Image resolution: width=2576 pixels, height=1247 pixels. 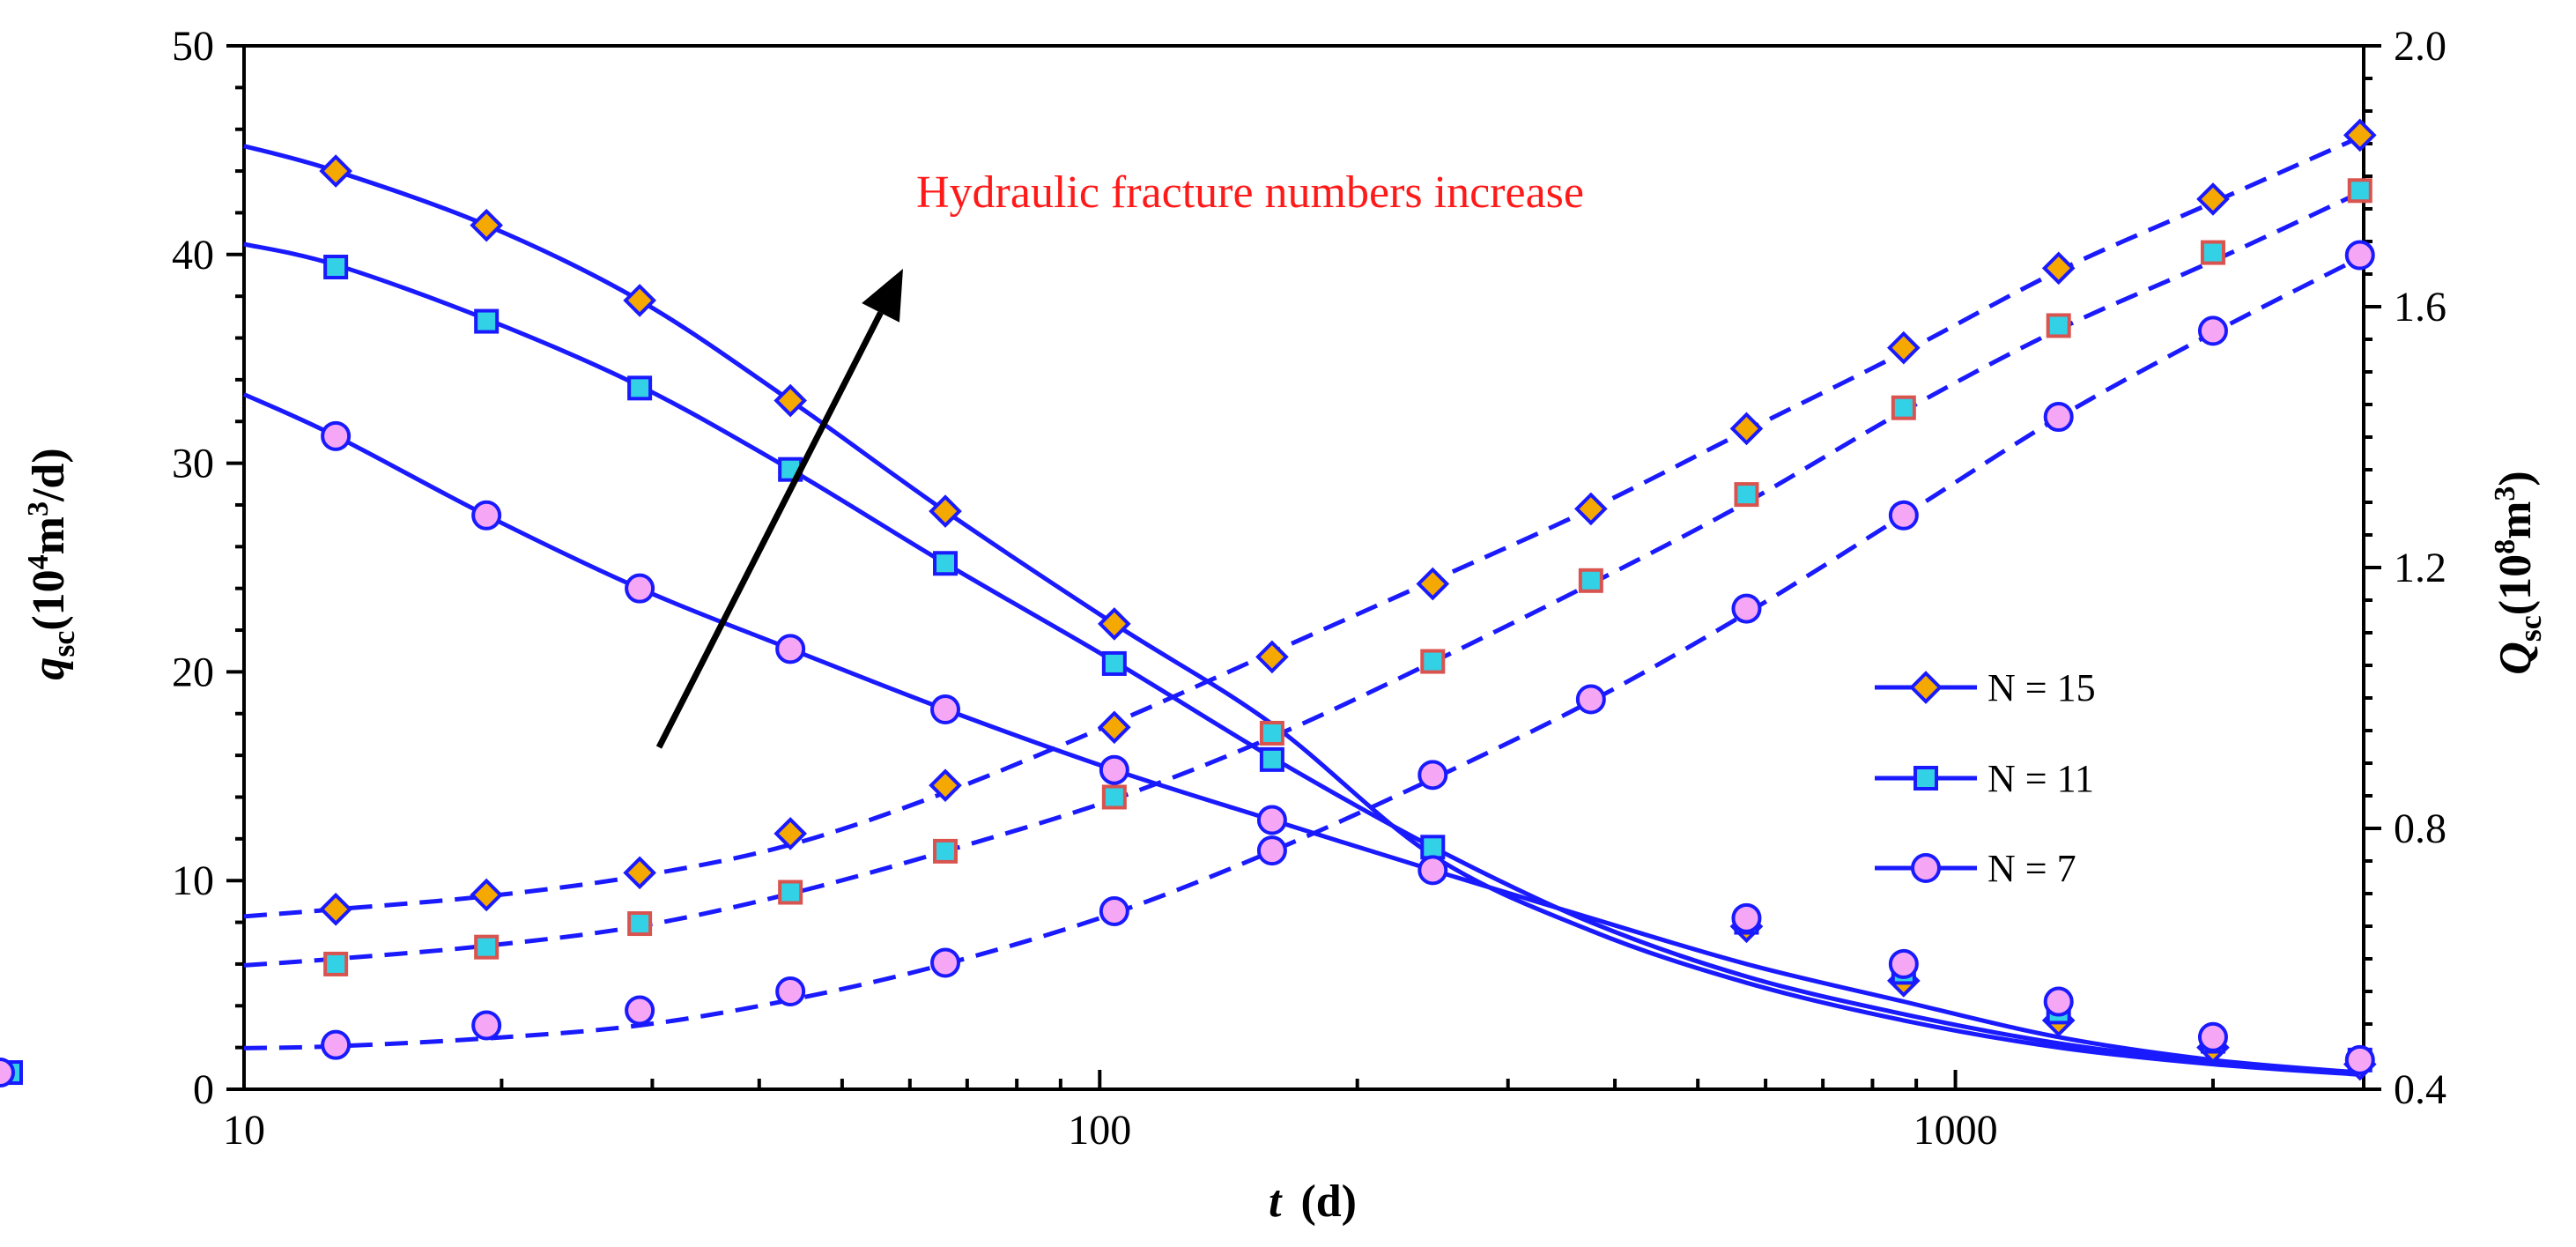 What do you see at coordinates (1925, 778) in the screenshot?
I see `legend-marker-n11` at bounding box center [1925, 778].